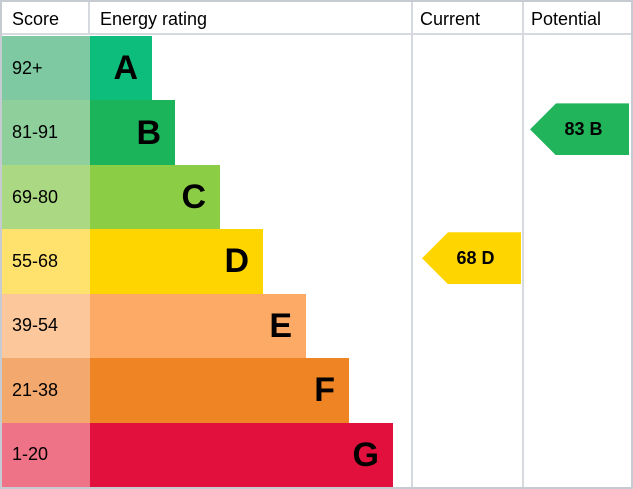  I want to click on band-f-score-range: 21-38, so click(46, 390).